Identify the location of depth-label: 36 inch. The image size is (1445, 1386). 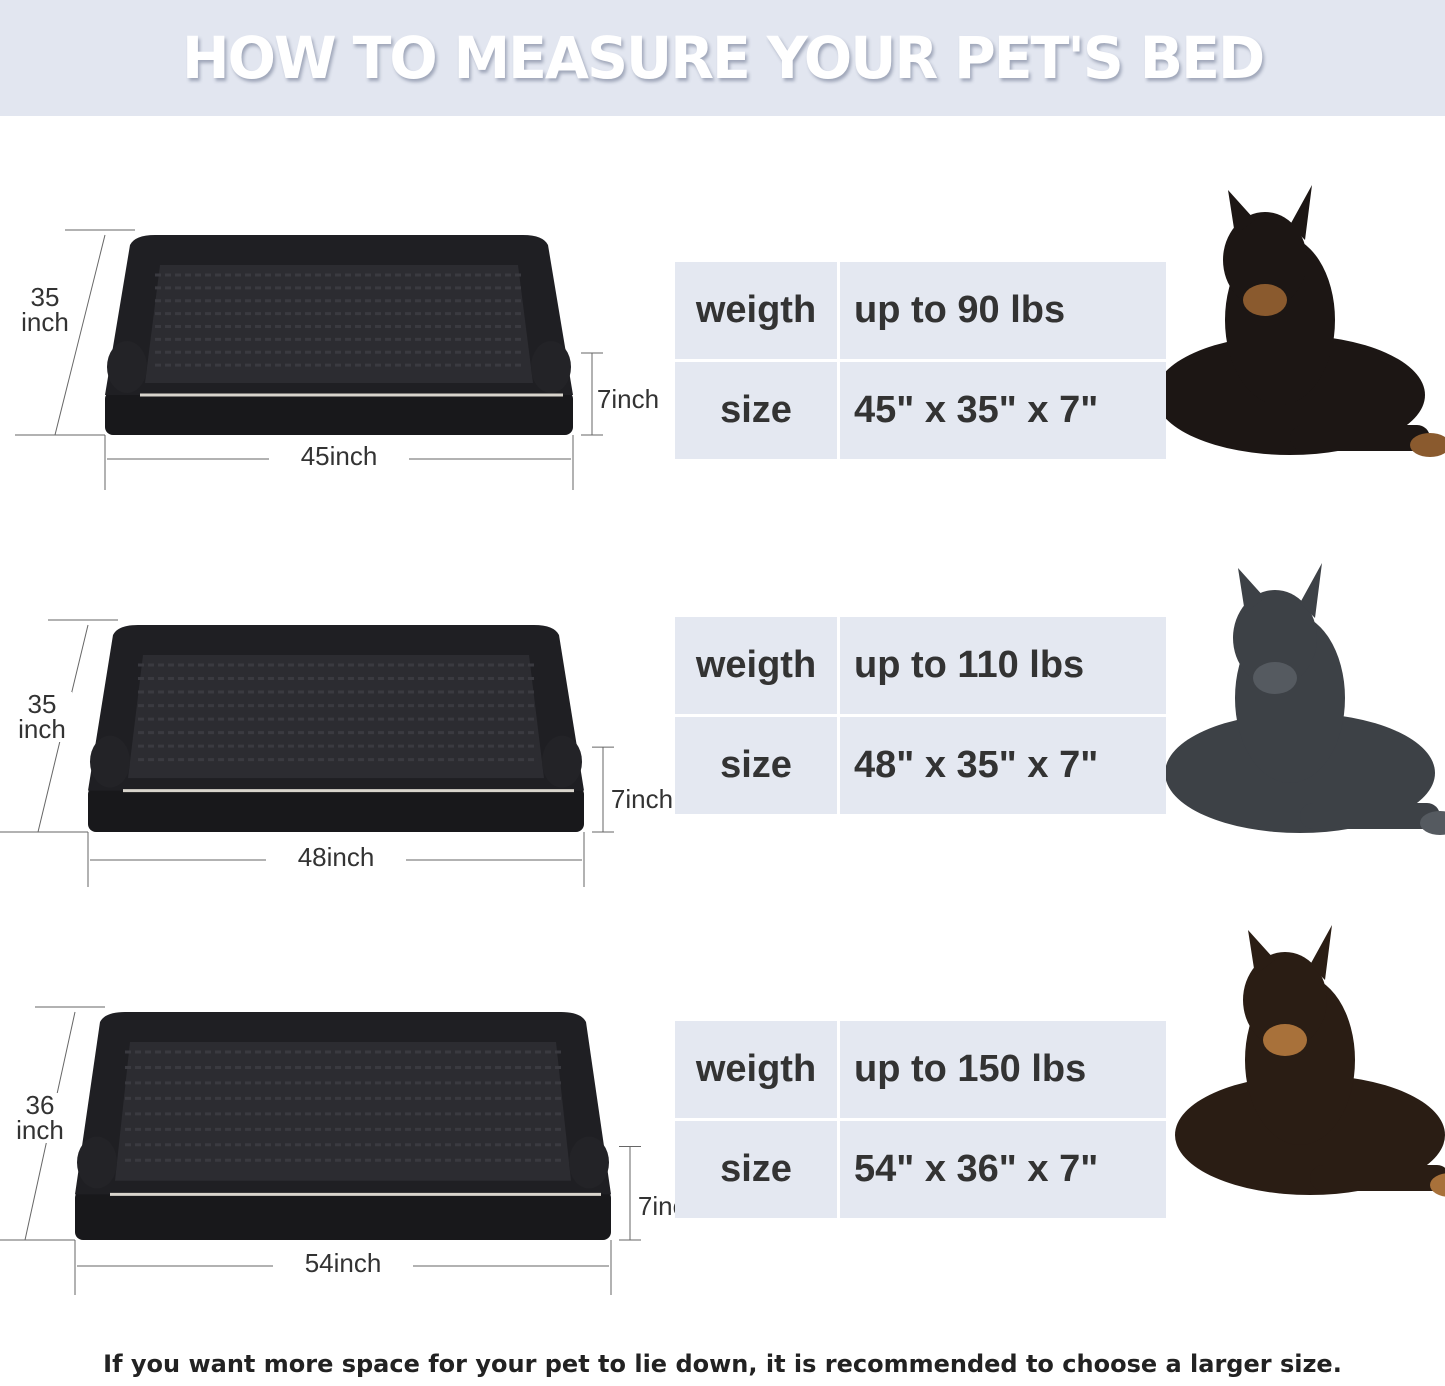
(40, 1117).